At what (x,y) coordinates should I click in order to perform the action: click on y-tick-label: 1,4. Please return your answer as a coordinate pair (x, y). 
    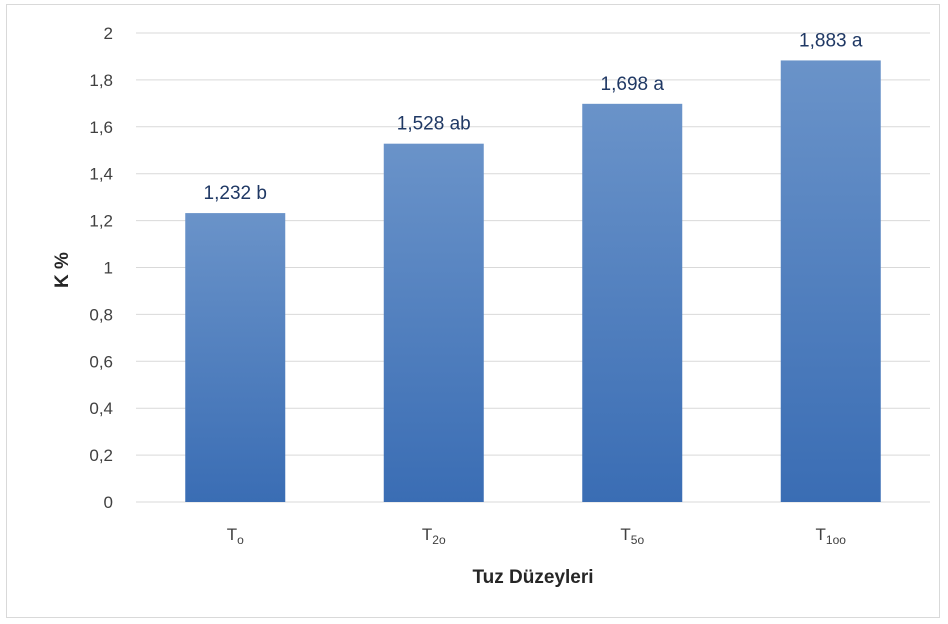
    Looking at the image, I should click on (101, 174).